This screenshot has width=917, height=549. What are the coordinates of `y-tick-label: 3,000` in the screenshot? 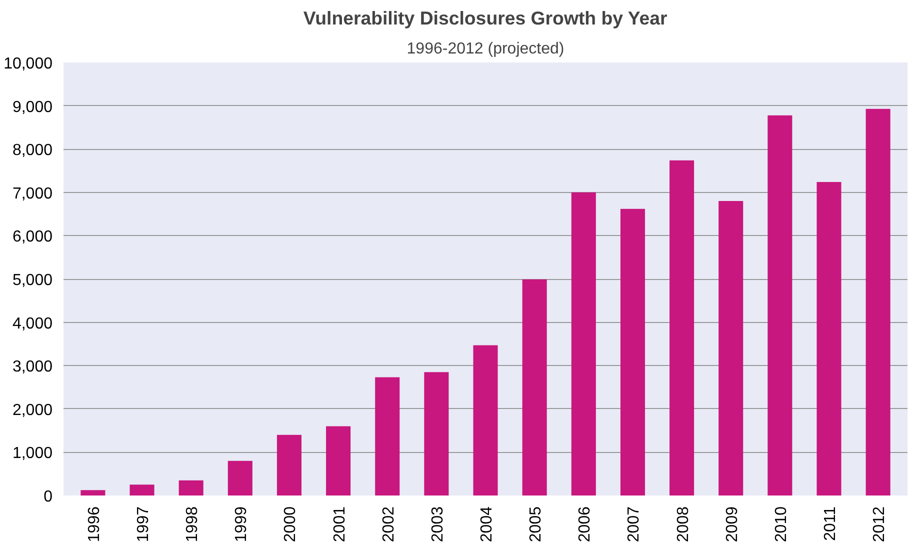 It's located at (32, 367).